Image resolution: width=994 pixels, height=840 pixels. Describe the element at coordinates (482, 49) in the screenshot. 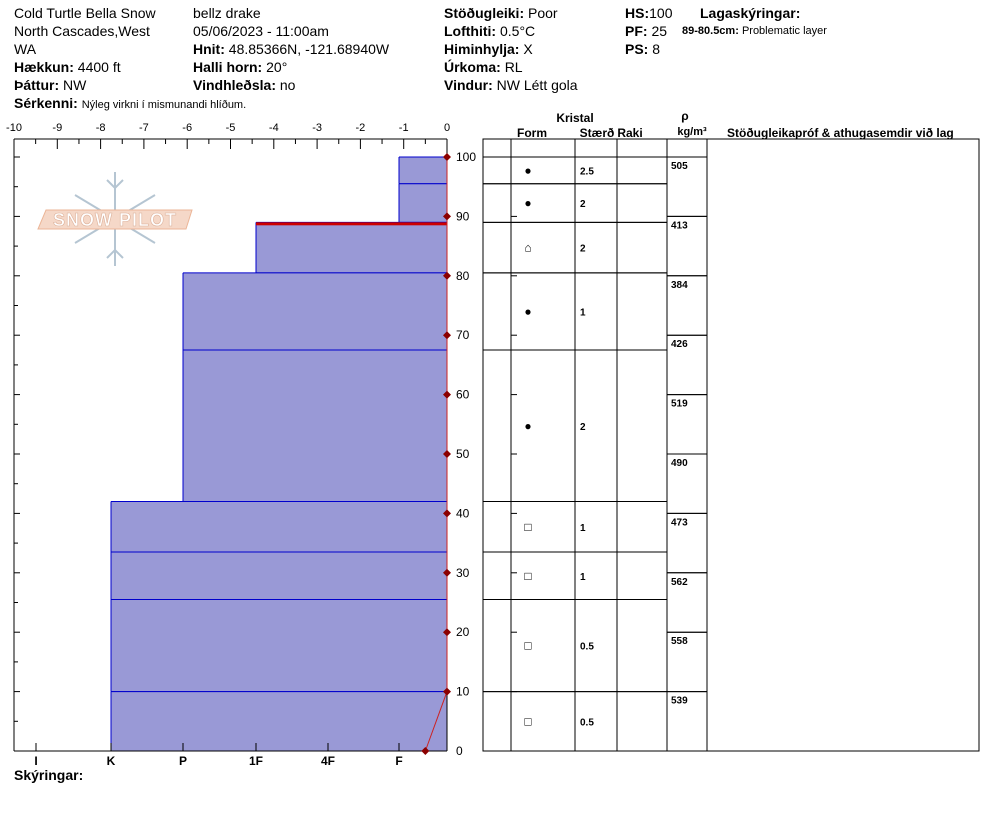

I see `sky-label: Himinhylja:` at that location.